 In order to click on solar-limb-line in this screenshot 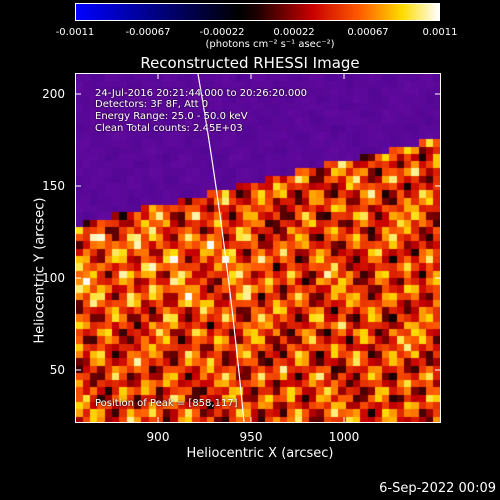, I will do `click(221, 248)`.